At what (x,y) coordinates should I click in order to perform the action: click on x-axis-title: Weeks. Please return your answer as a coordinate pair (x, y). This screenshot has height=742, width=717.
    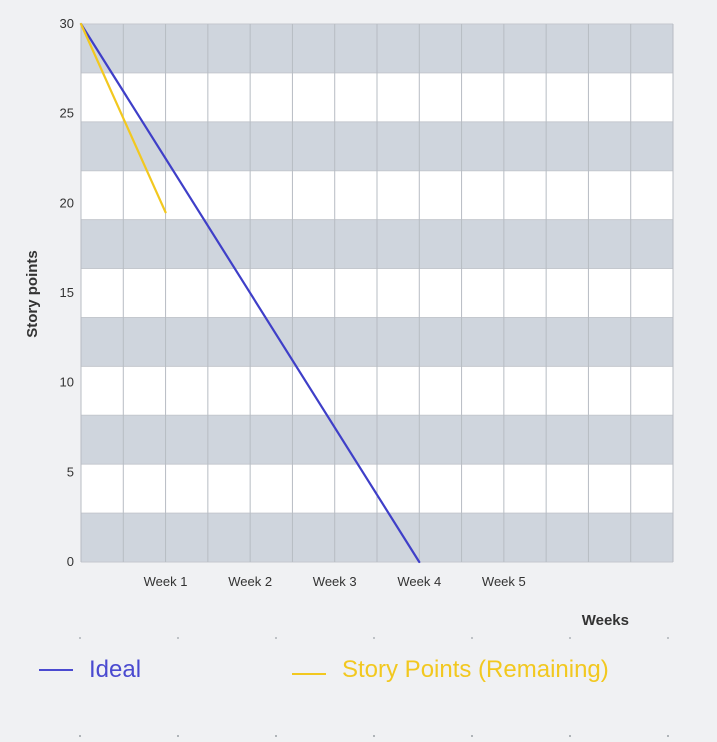
    Looking at the image, I should click on (605, 620).